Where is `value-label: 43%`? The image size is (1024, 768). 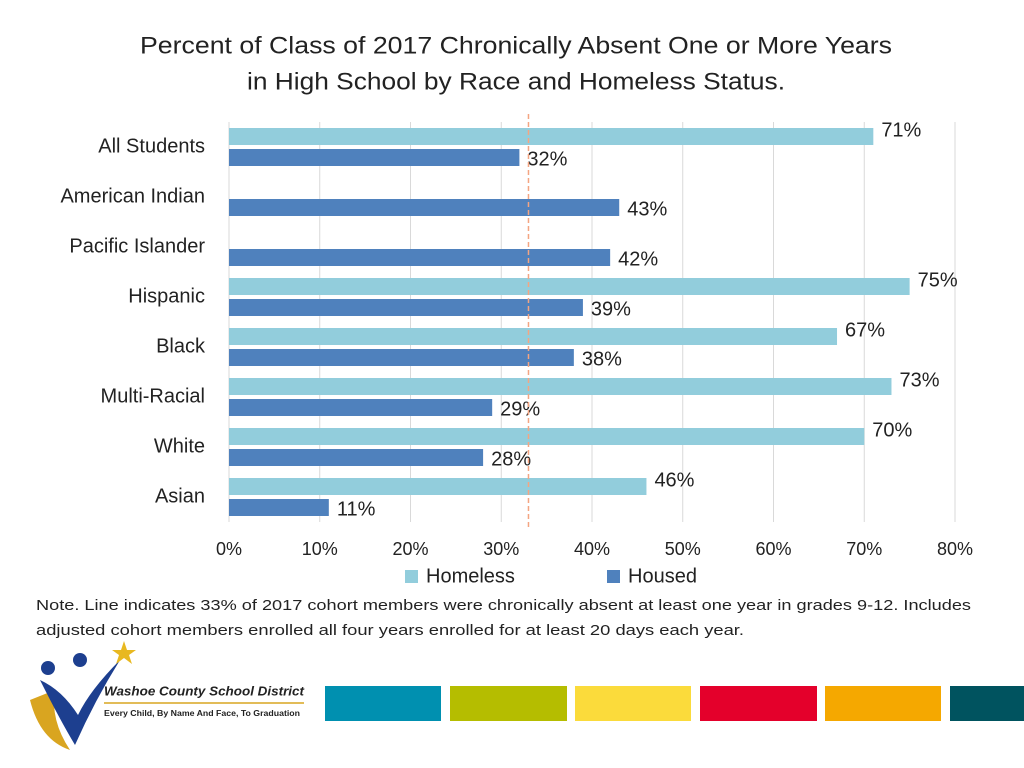
value-label: 43% is located at coordinates (647, 209).